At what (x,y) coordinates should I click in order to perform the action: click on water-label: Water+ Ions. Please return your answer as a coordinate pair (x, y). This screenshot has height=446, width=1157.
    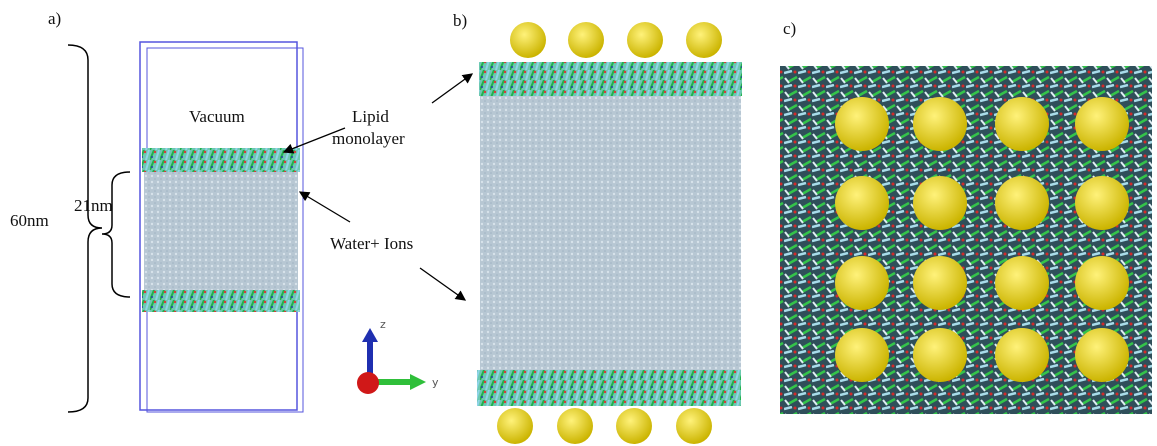
    Looking at the image, I should click on (371, 243).